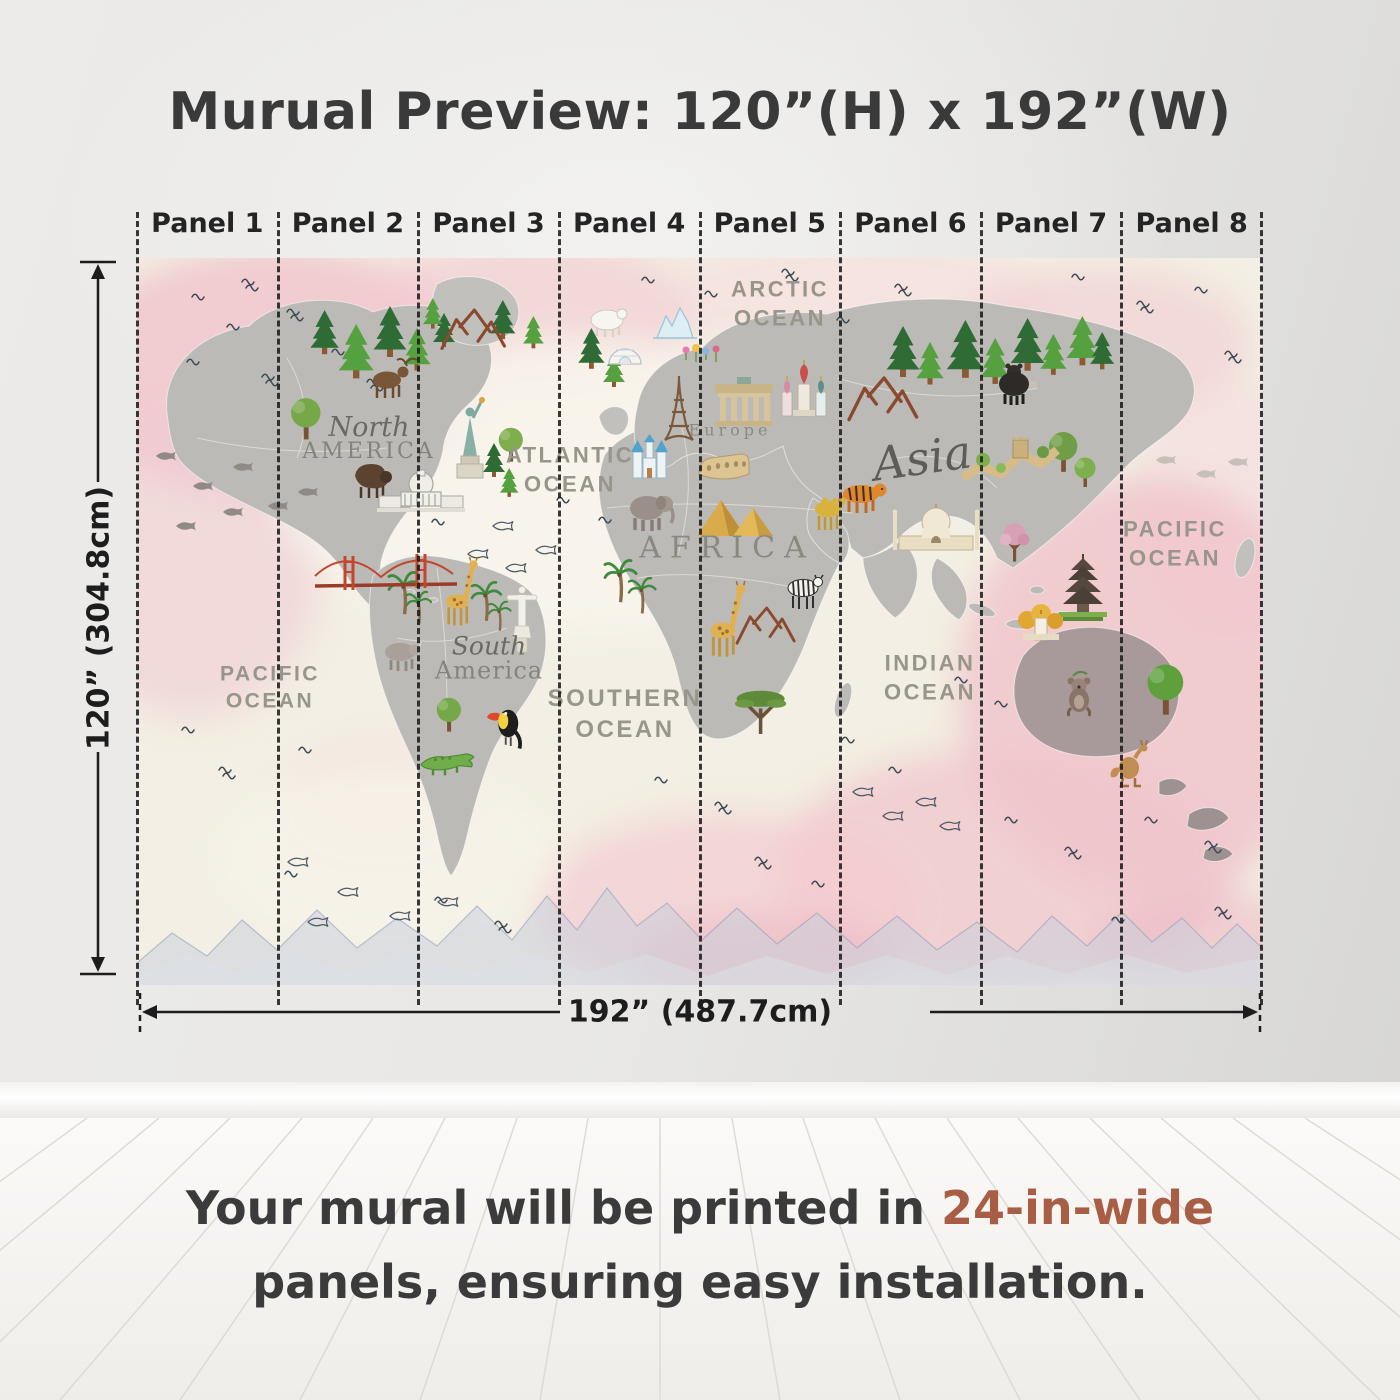 The image size is (1400, 1400). I want to click on caption-line1-text: Your mural will be printed in, so click(563, 1208).